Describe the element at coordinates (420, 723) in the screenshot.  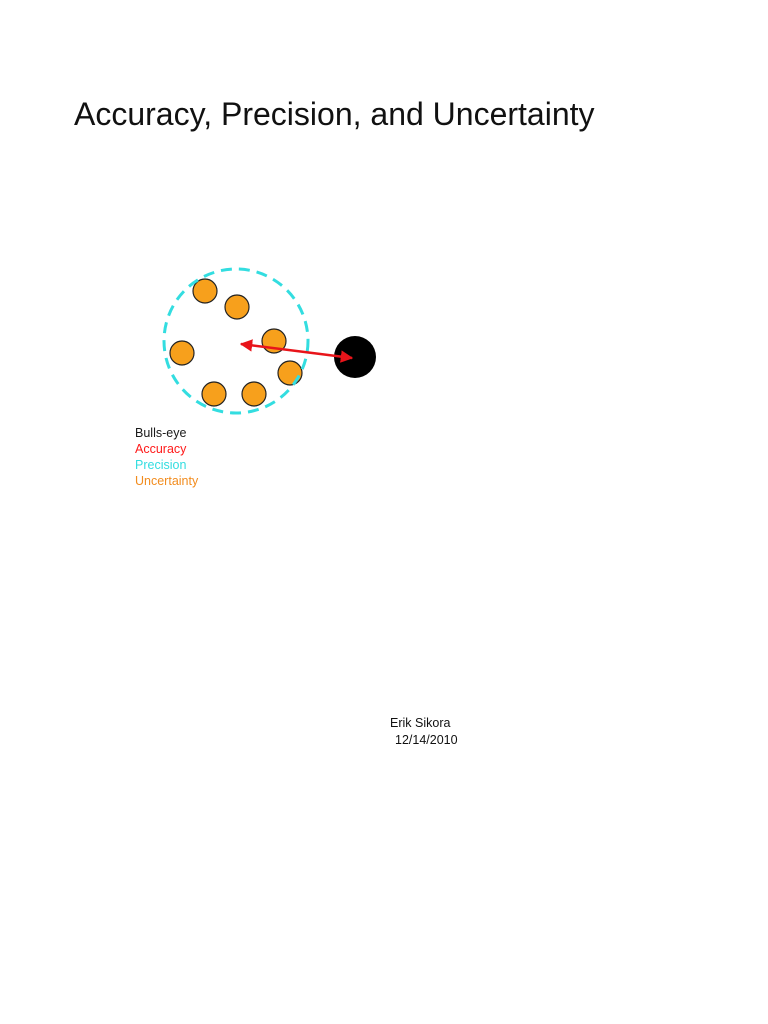
I see `author-name: Erik Sikora` at that location.